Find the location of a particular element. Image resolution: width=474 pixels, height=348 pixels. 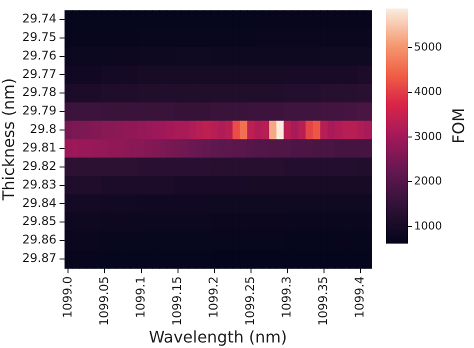

y-tick-label: 29.84 is located at coordinates (39, 203).